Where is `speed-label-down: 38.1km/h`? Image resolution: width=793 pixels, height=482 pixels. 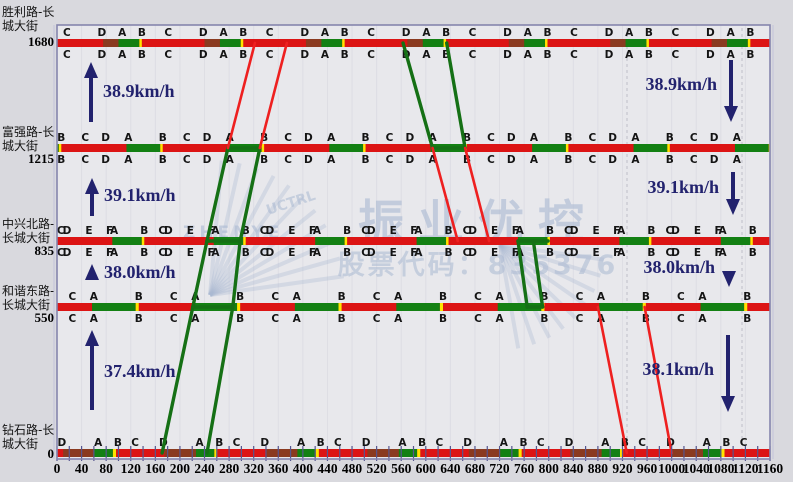 speed-label-down: 38.1km/h is located at coordinates (678, 369).